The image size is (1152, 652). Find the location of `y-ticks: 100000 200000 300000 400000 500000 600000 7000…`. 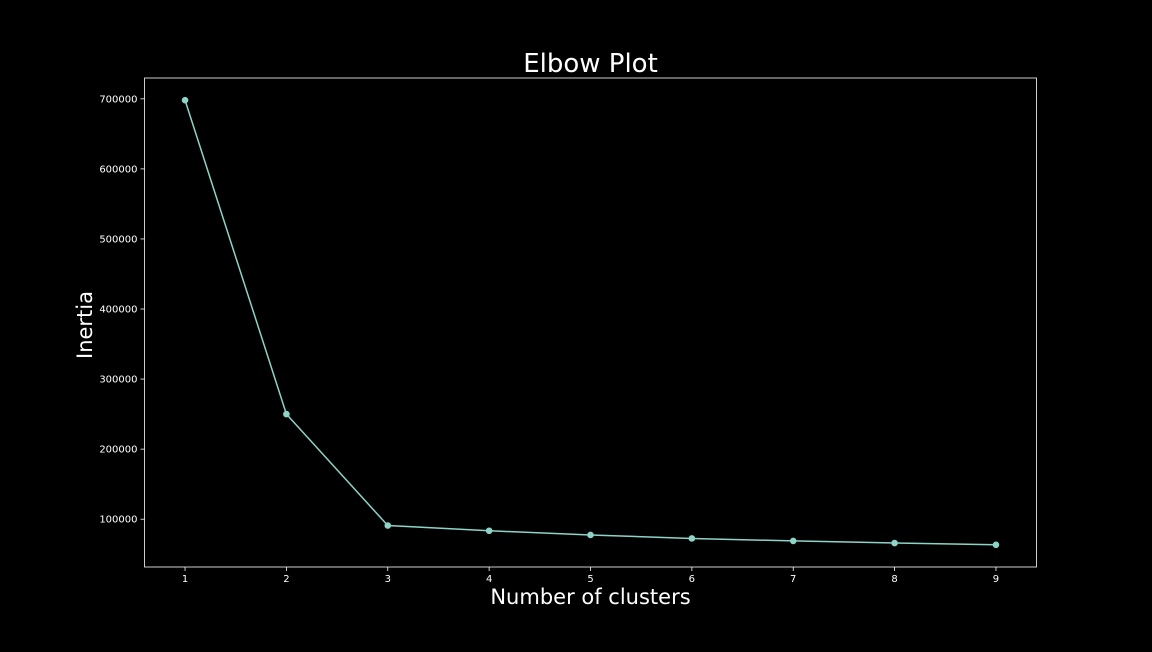

y-ticks: 100000 200000 300000 400000 500000 600000 7000… is located at coordinates (122, 310).